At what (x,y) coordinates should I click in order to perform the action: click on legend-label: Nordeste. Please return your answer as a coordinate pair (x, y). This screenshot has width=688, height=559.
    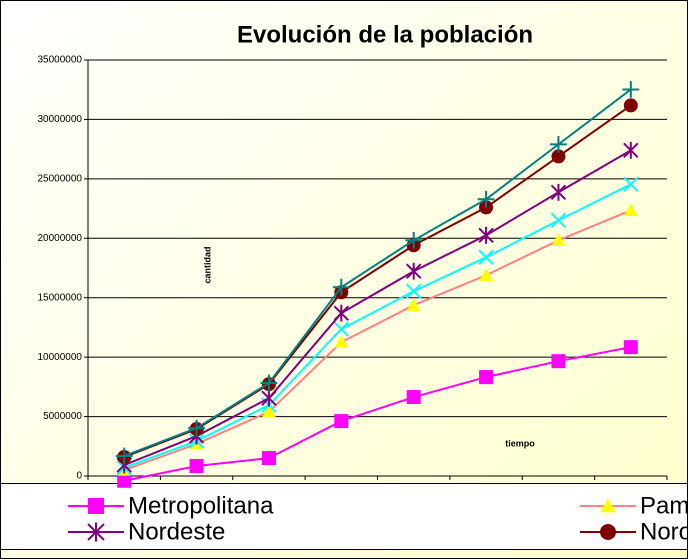
    Looking at the image, I should click on (176, 531).